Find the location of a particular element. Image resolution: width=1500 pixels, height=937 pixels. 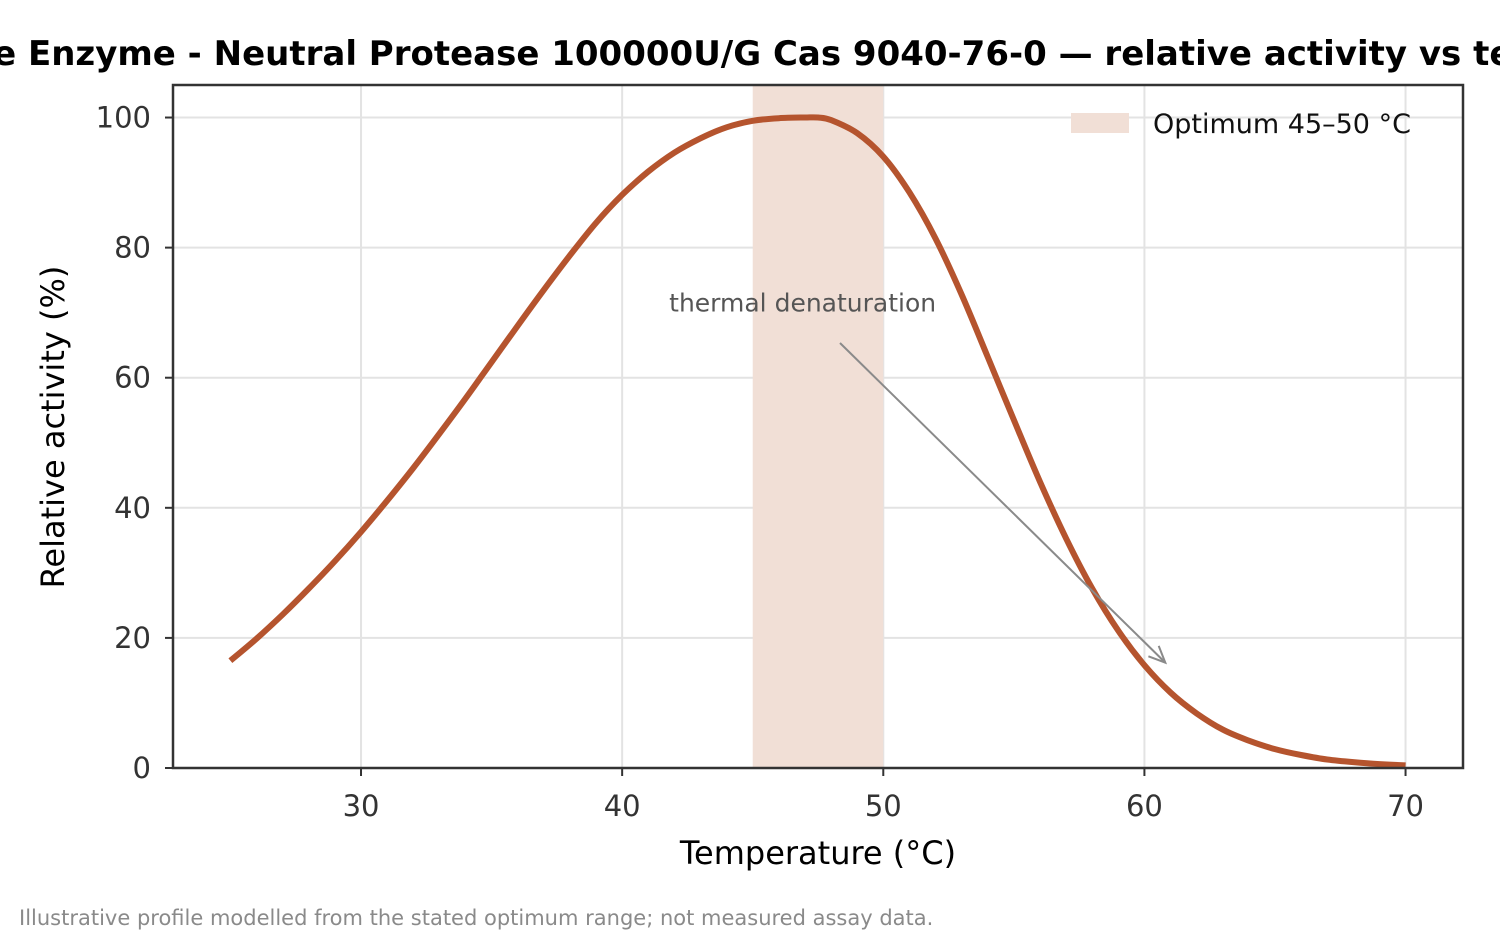

optimum-band-layer is located at coordinates (818, 426).